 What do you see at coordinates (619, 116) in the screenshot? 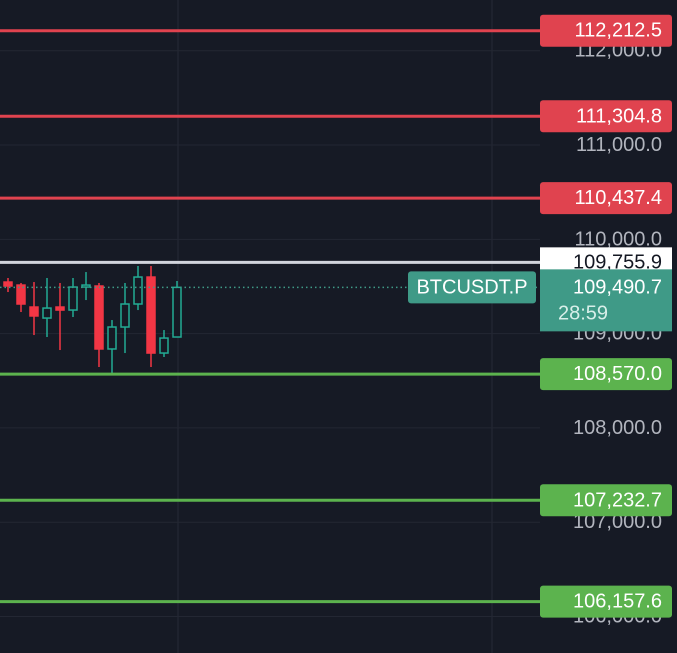
I see `level-label: 111,304.8` at bounding box center [619, 116].